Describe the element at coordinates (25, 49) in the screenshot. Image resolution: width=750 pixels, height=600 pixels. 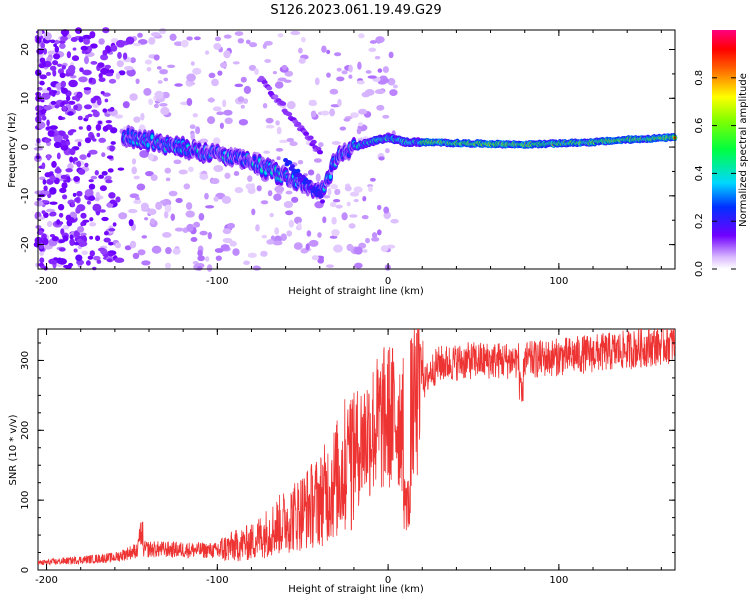
I see `y-tick-label: 20` at that location.